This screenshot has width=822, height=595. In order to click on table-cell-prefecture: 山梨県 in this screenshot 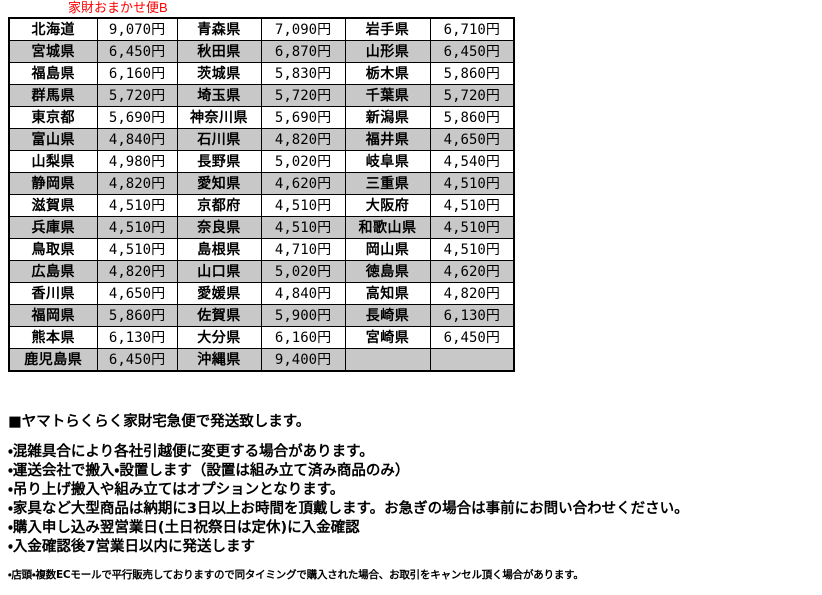, I will do `click(53, 161)`.